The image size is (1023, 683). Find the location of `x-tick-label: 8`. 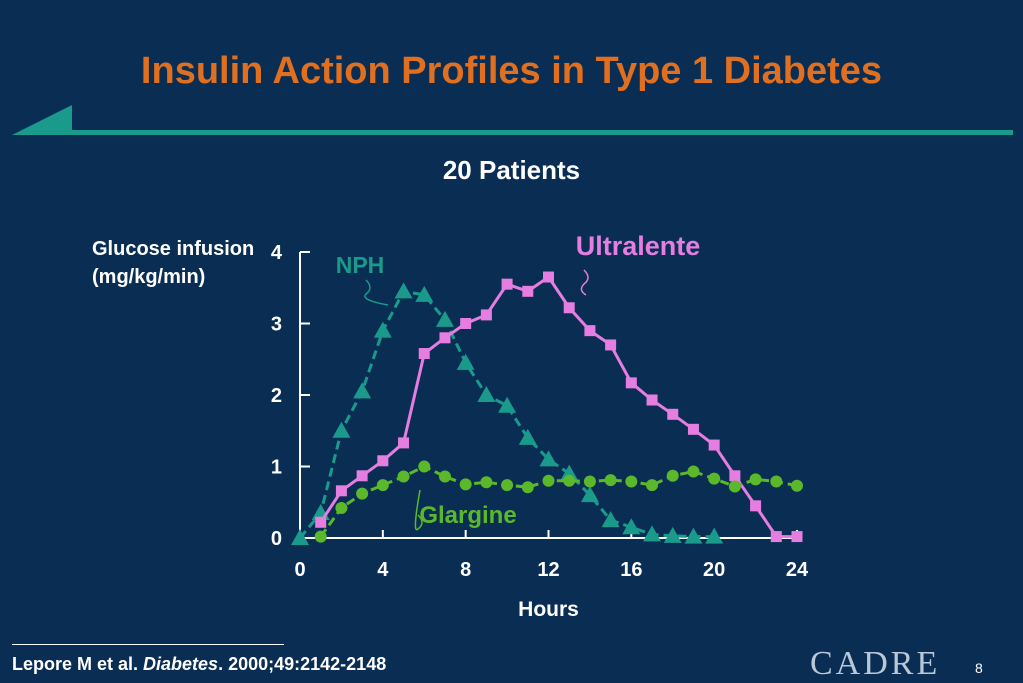

x-tick-label: 8 is located at coordinates (465, 570).